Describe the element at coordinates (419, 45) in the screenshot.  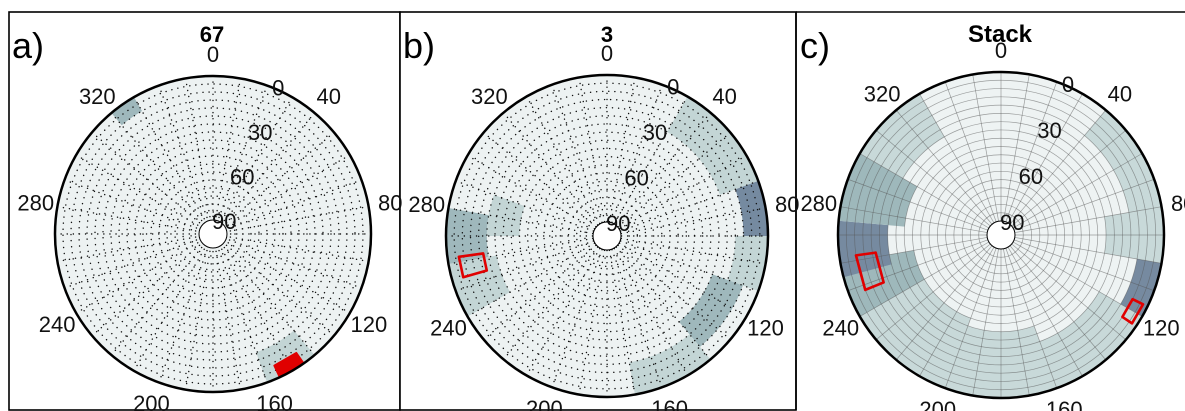
I see `panel-label: b)` at that location.